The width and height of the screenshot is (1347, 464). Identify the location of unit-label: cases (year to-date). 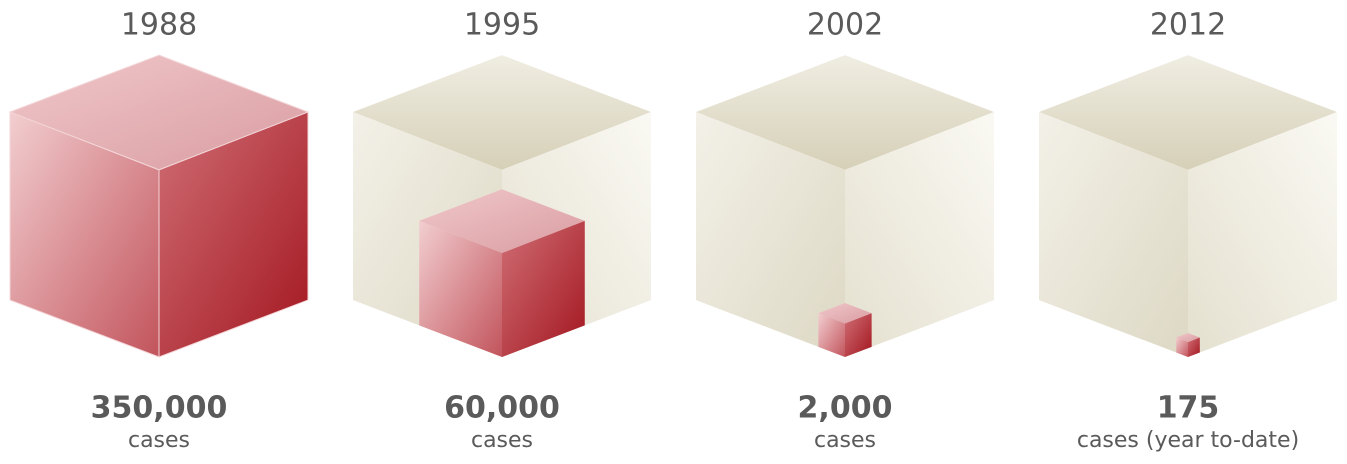
(1188, 440).